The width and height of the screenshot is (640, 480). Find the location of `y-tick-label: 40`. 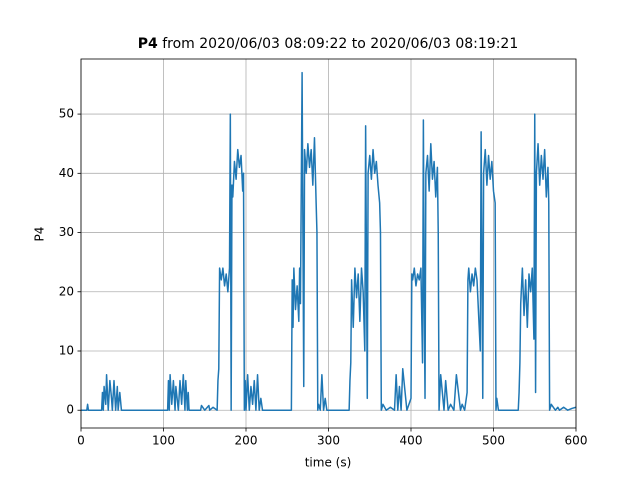

y-tick-label: 40 is located at coordinates (66, 173).